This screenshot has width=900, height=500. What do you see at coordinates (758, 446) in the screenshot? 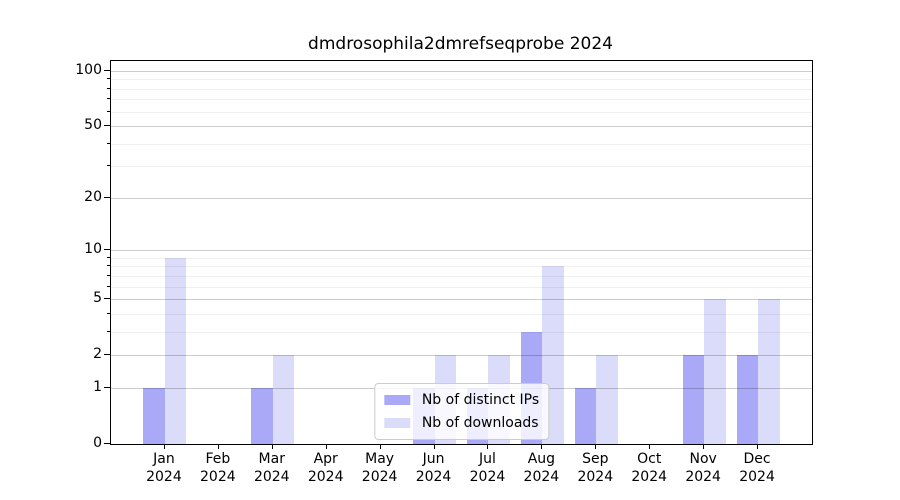
I see `x-tick-mark-dec` at bounding box center [758, 446].